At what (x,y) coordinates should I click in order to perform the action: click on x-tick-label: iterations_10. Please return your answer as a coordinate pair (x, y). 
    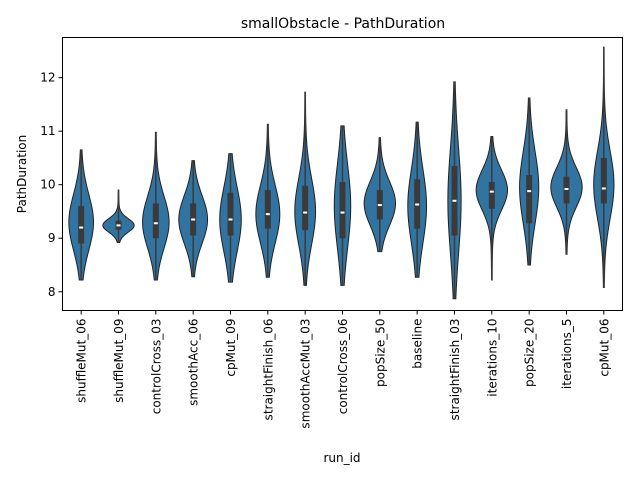
    Looking at the image, I should click on (492, 358).